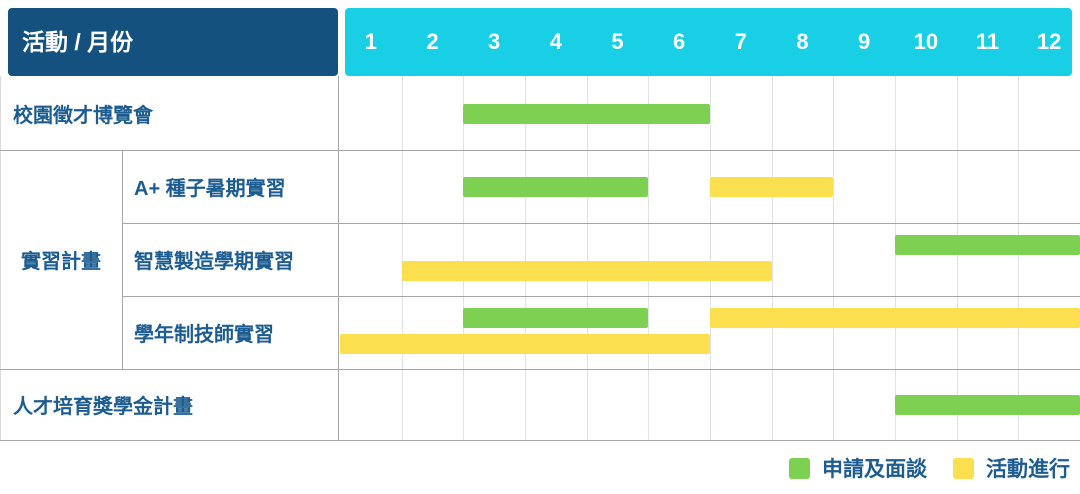 Image resolution: width=1080 pixels, height=494 pixels. What do you see at coordinates (617, 41) in the screenshot?
I see `month-label-5: 5` at bounding box center [617, 41].